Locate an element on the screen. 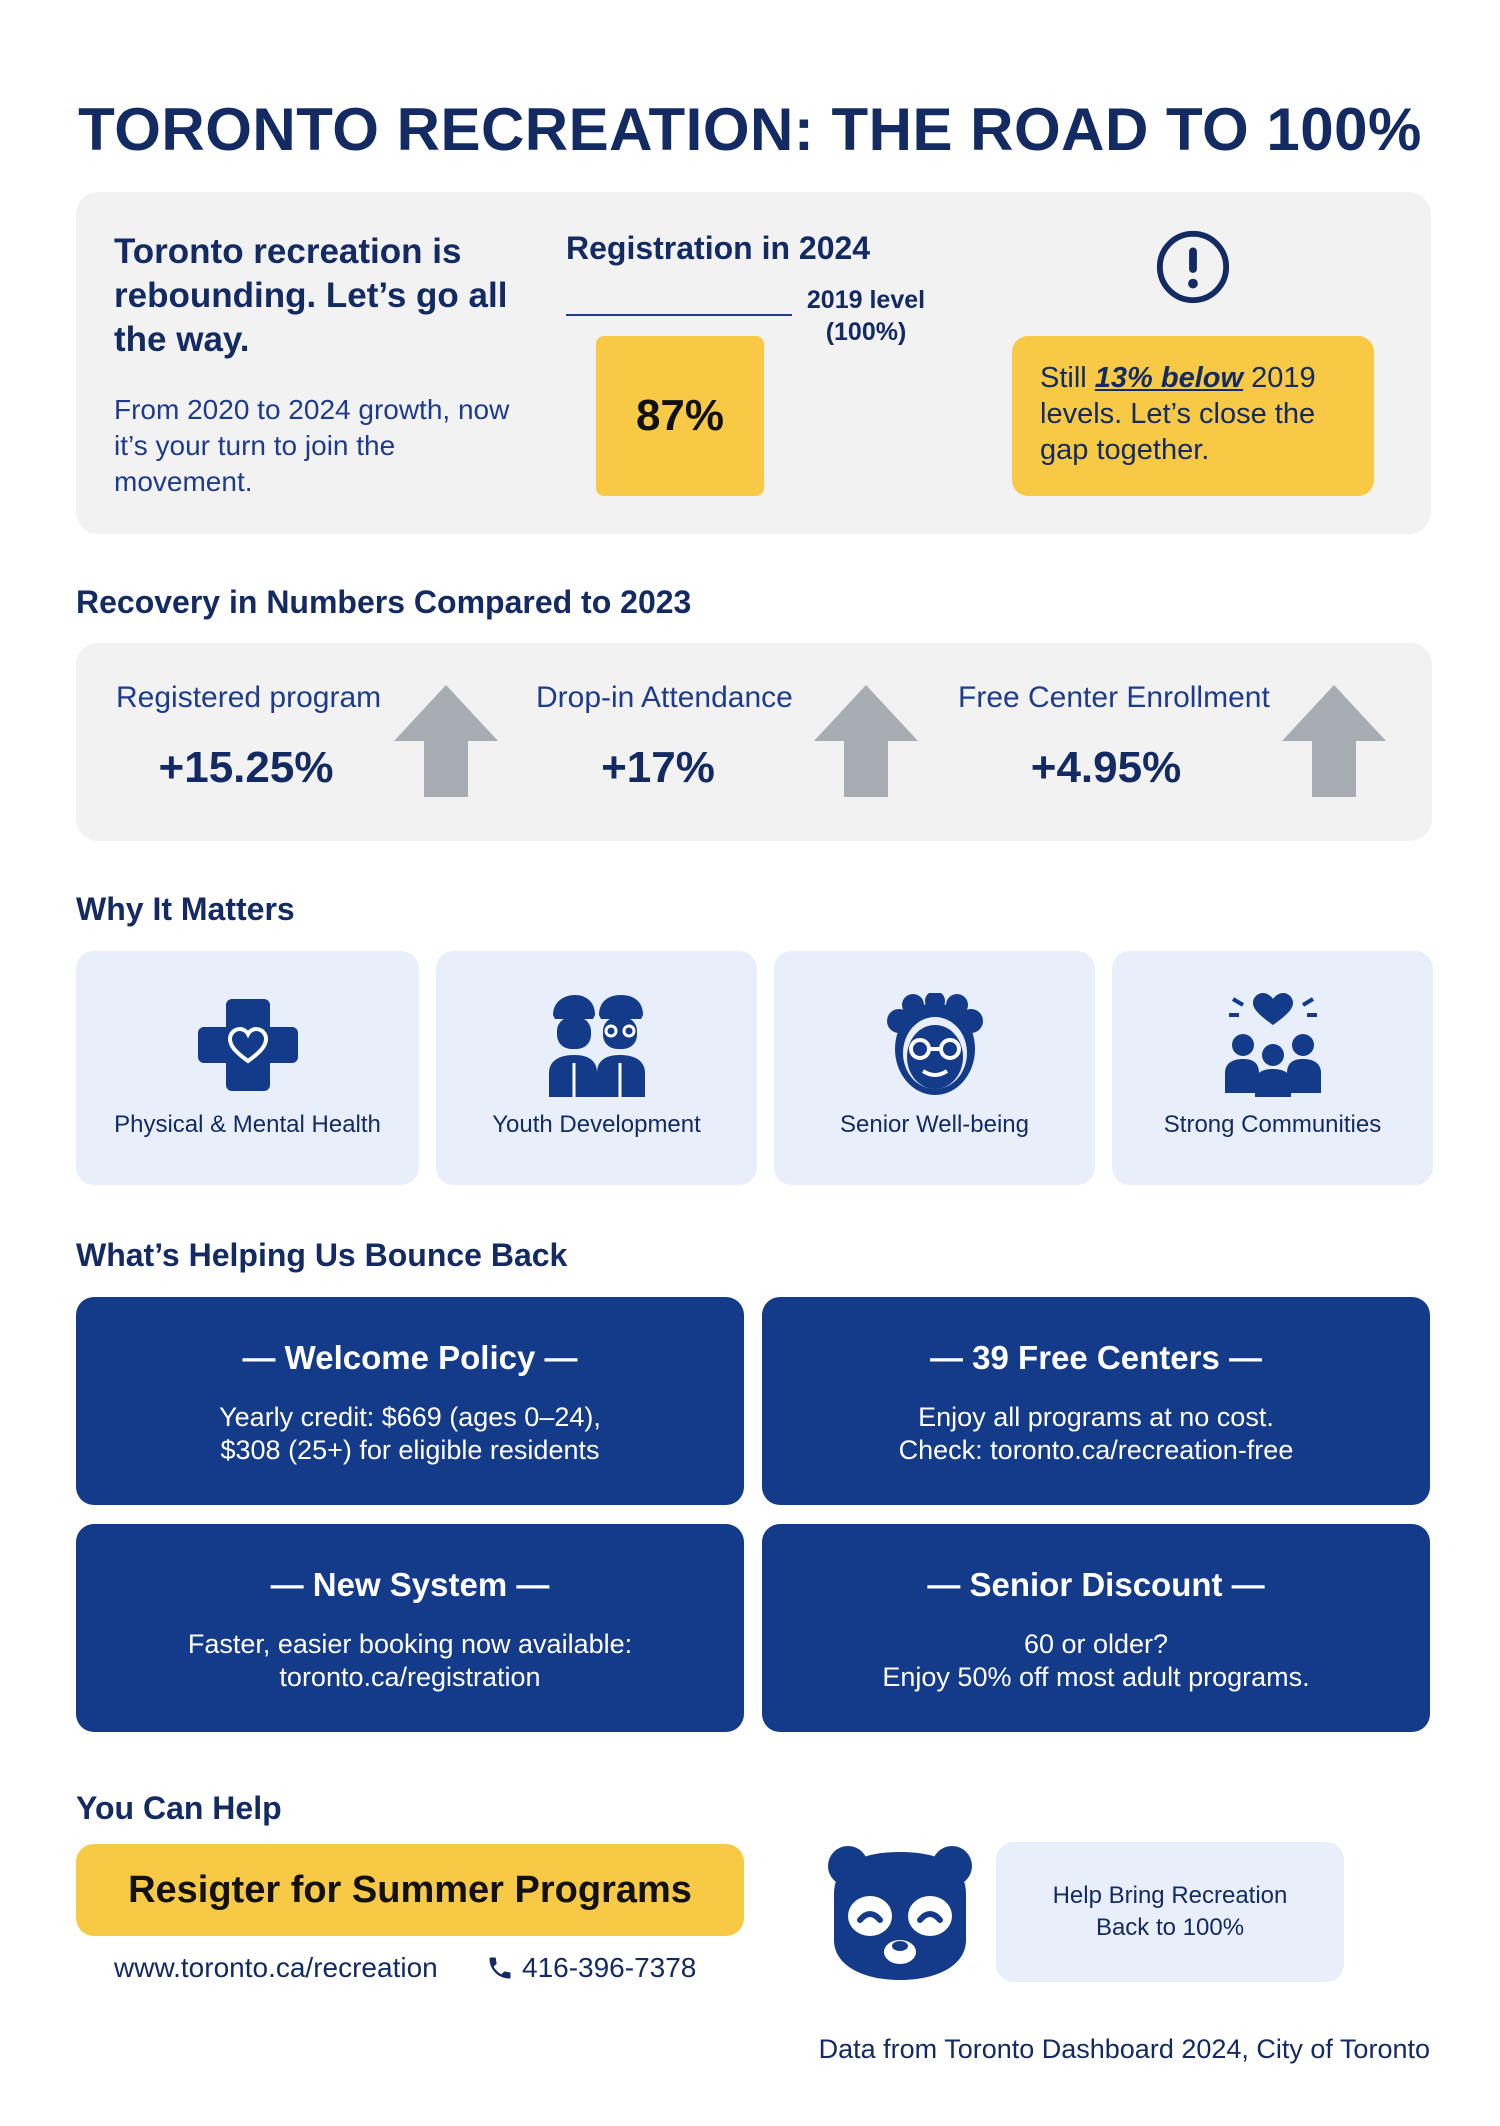  helping-heading: What’s Helping Us Bounce Back is located at coordinates (322, 1255).